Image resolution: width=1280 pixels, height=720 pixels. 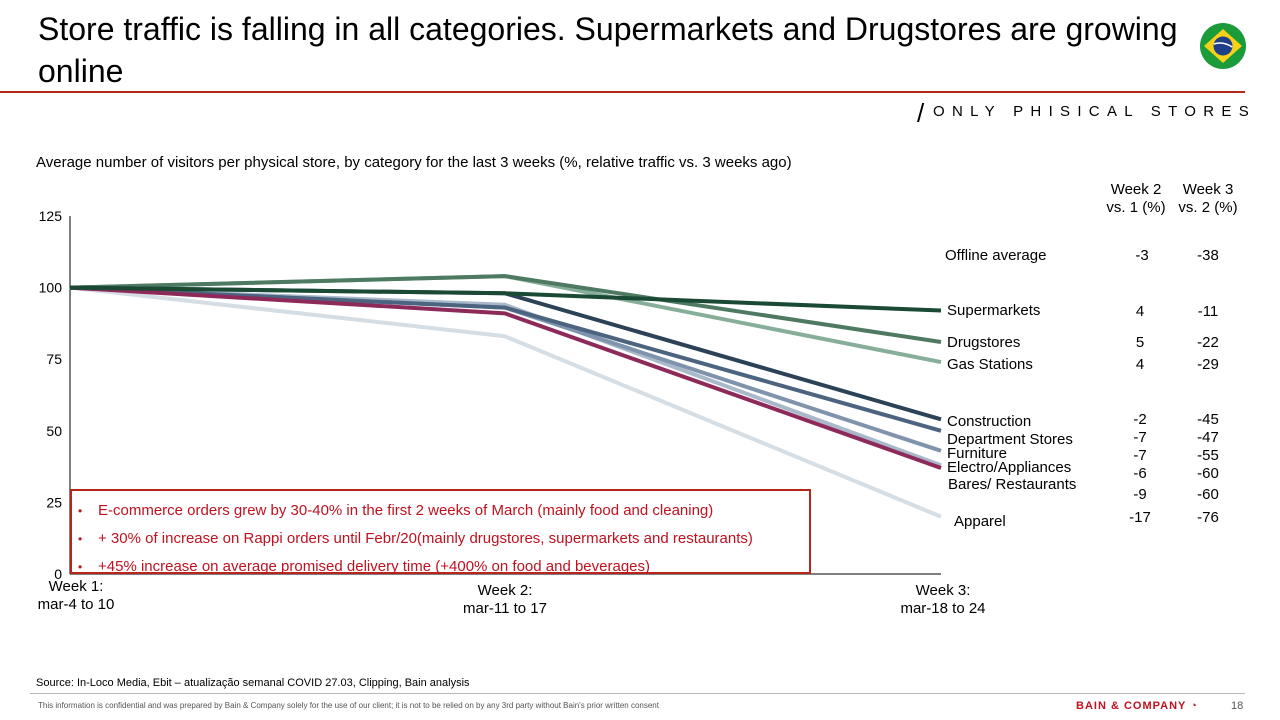 I want to click on y-tick-label: 0, so click(x=58, y=574).